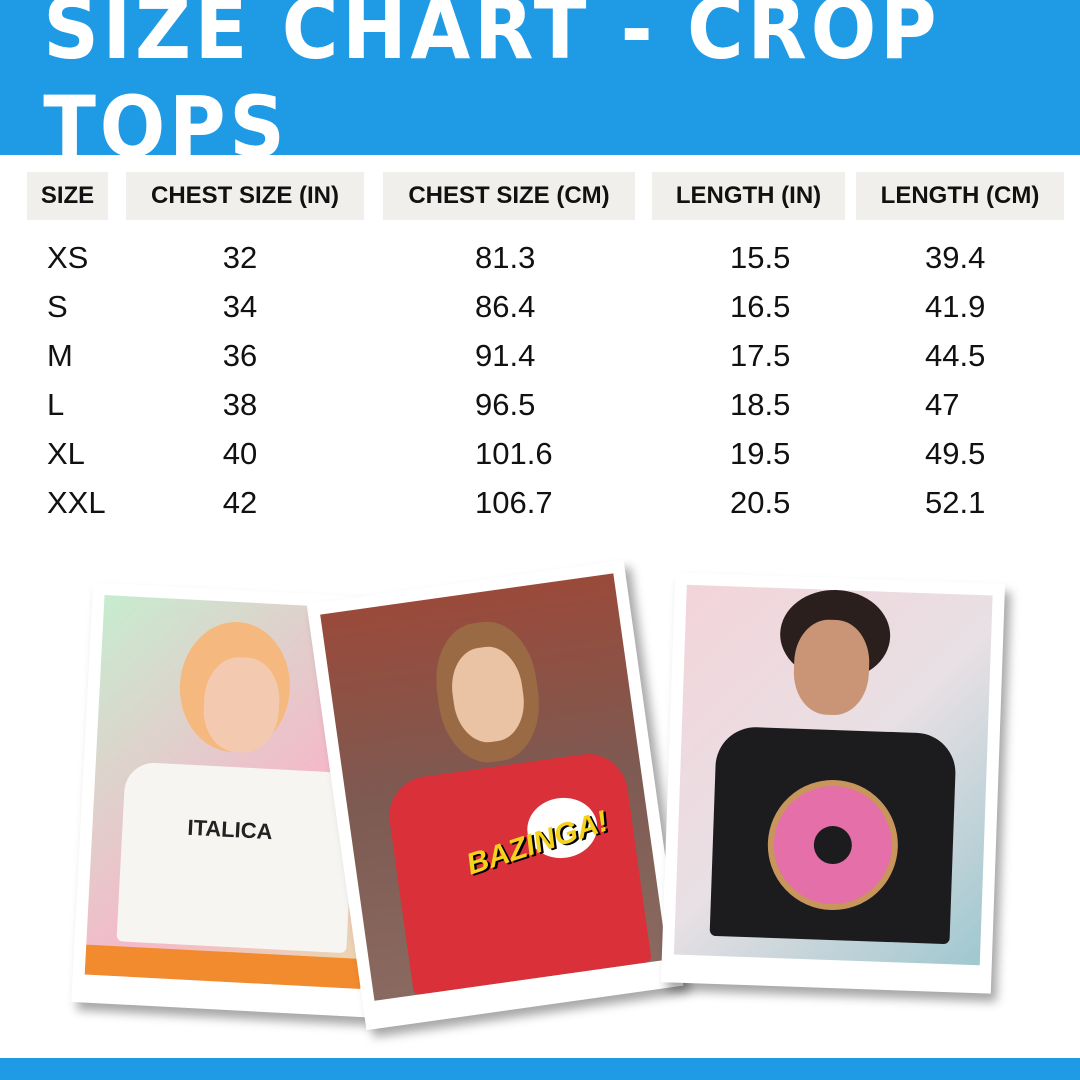  I want to click on table-cell: 42, so click(240, 502).